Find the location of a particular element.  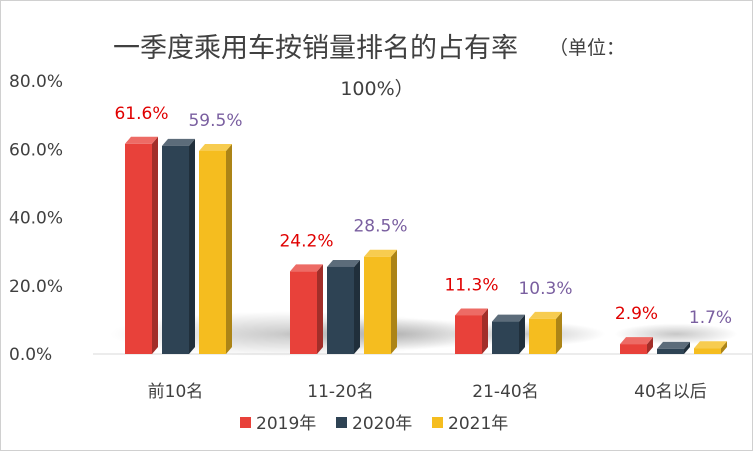

chart-title-unit-open: （单位： is located at coordinates (587, 48).